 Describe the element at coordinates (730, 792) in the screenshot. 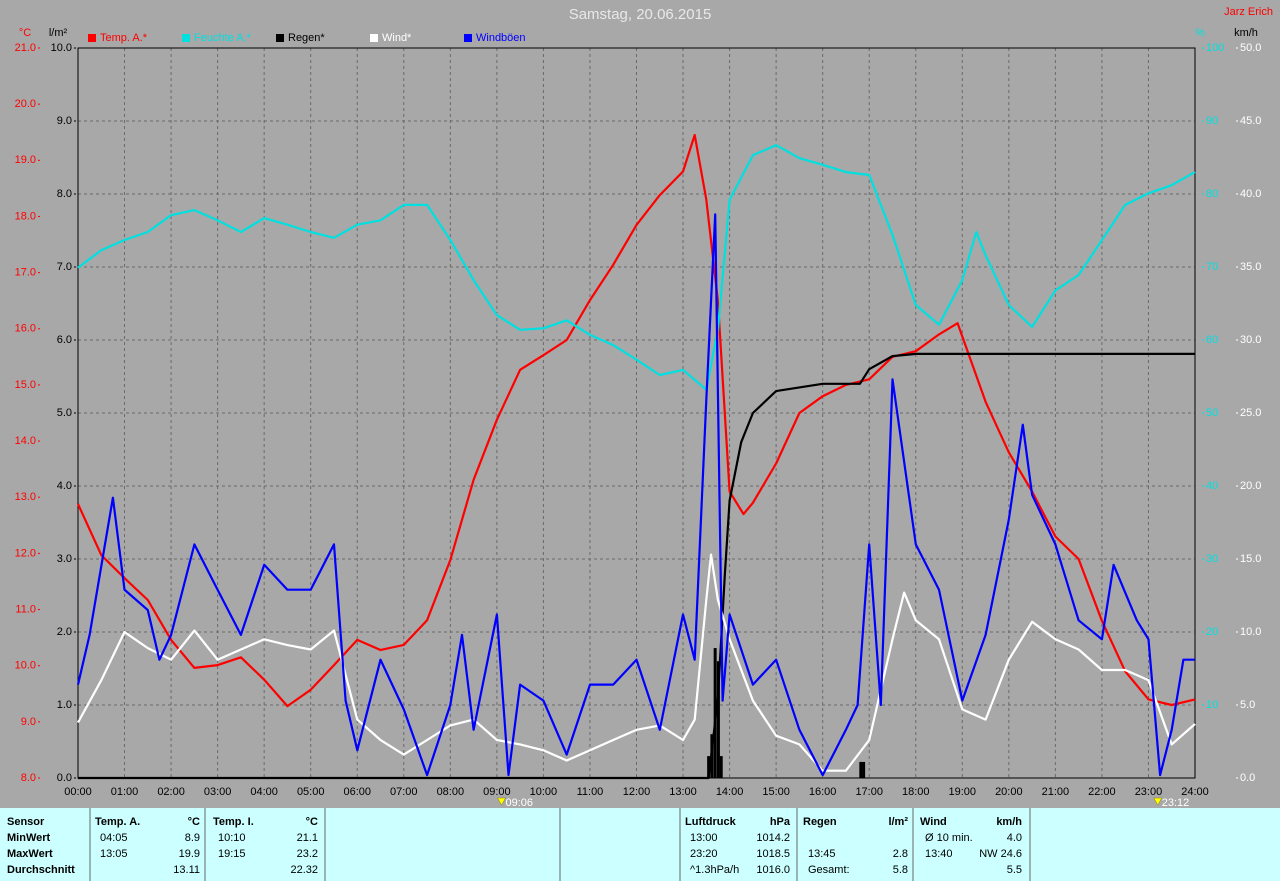

I see `x-tick-label: 14:00` at that location.